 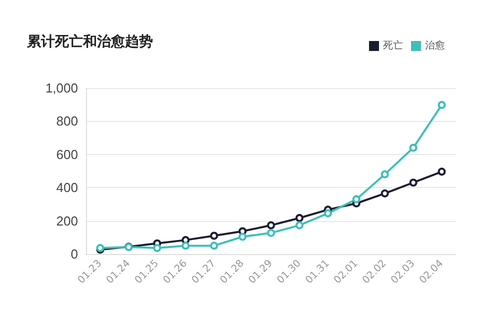 I want to click on y-tick-label: 0, so click(x=74, y=254).